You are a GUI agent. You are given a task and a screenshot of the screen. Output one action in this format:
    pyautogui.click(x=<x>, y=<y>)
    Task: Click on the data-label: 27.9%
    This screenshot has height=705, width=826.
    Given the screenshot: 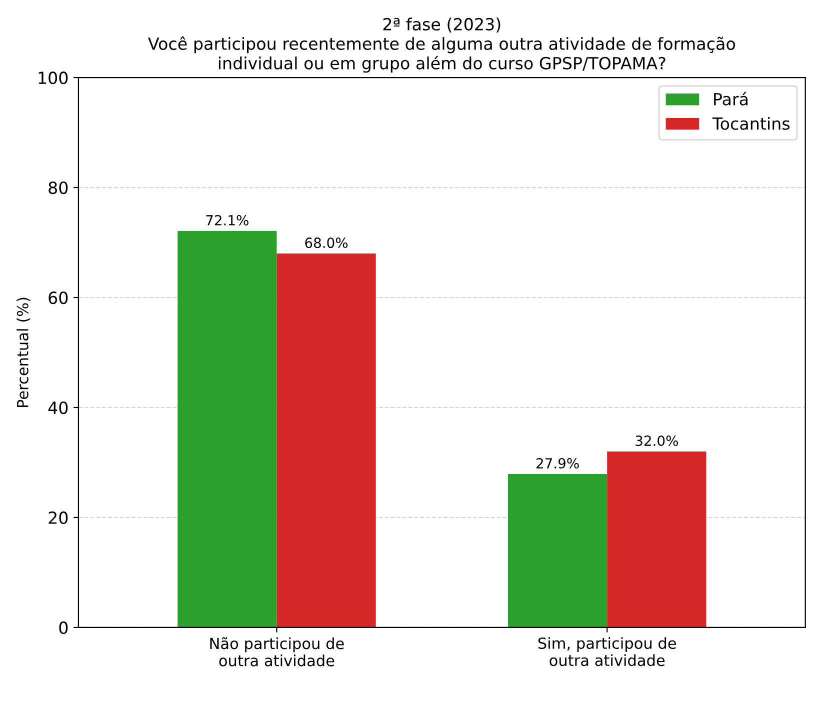 What is the action you would take?
    pyautogui.click(x=557, y=463)
    